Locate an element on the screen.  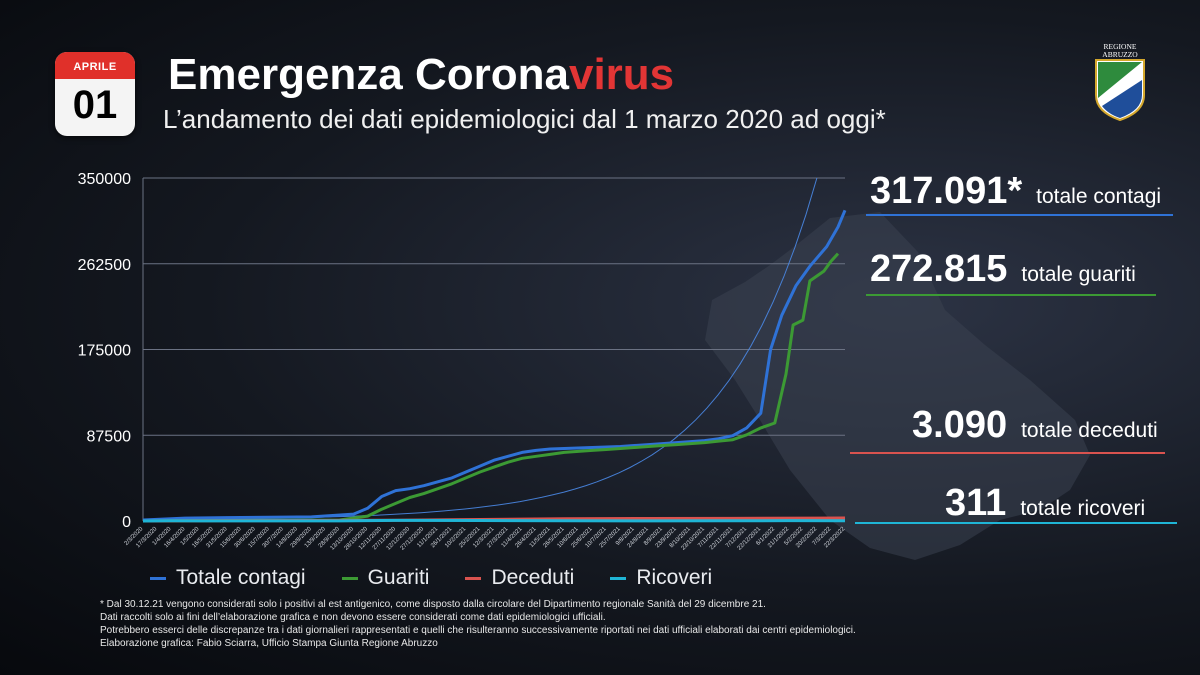
legend-swatch-deceduti is located at coordinates (473, 578).